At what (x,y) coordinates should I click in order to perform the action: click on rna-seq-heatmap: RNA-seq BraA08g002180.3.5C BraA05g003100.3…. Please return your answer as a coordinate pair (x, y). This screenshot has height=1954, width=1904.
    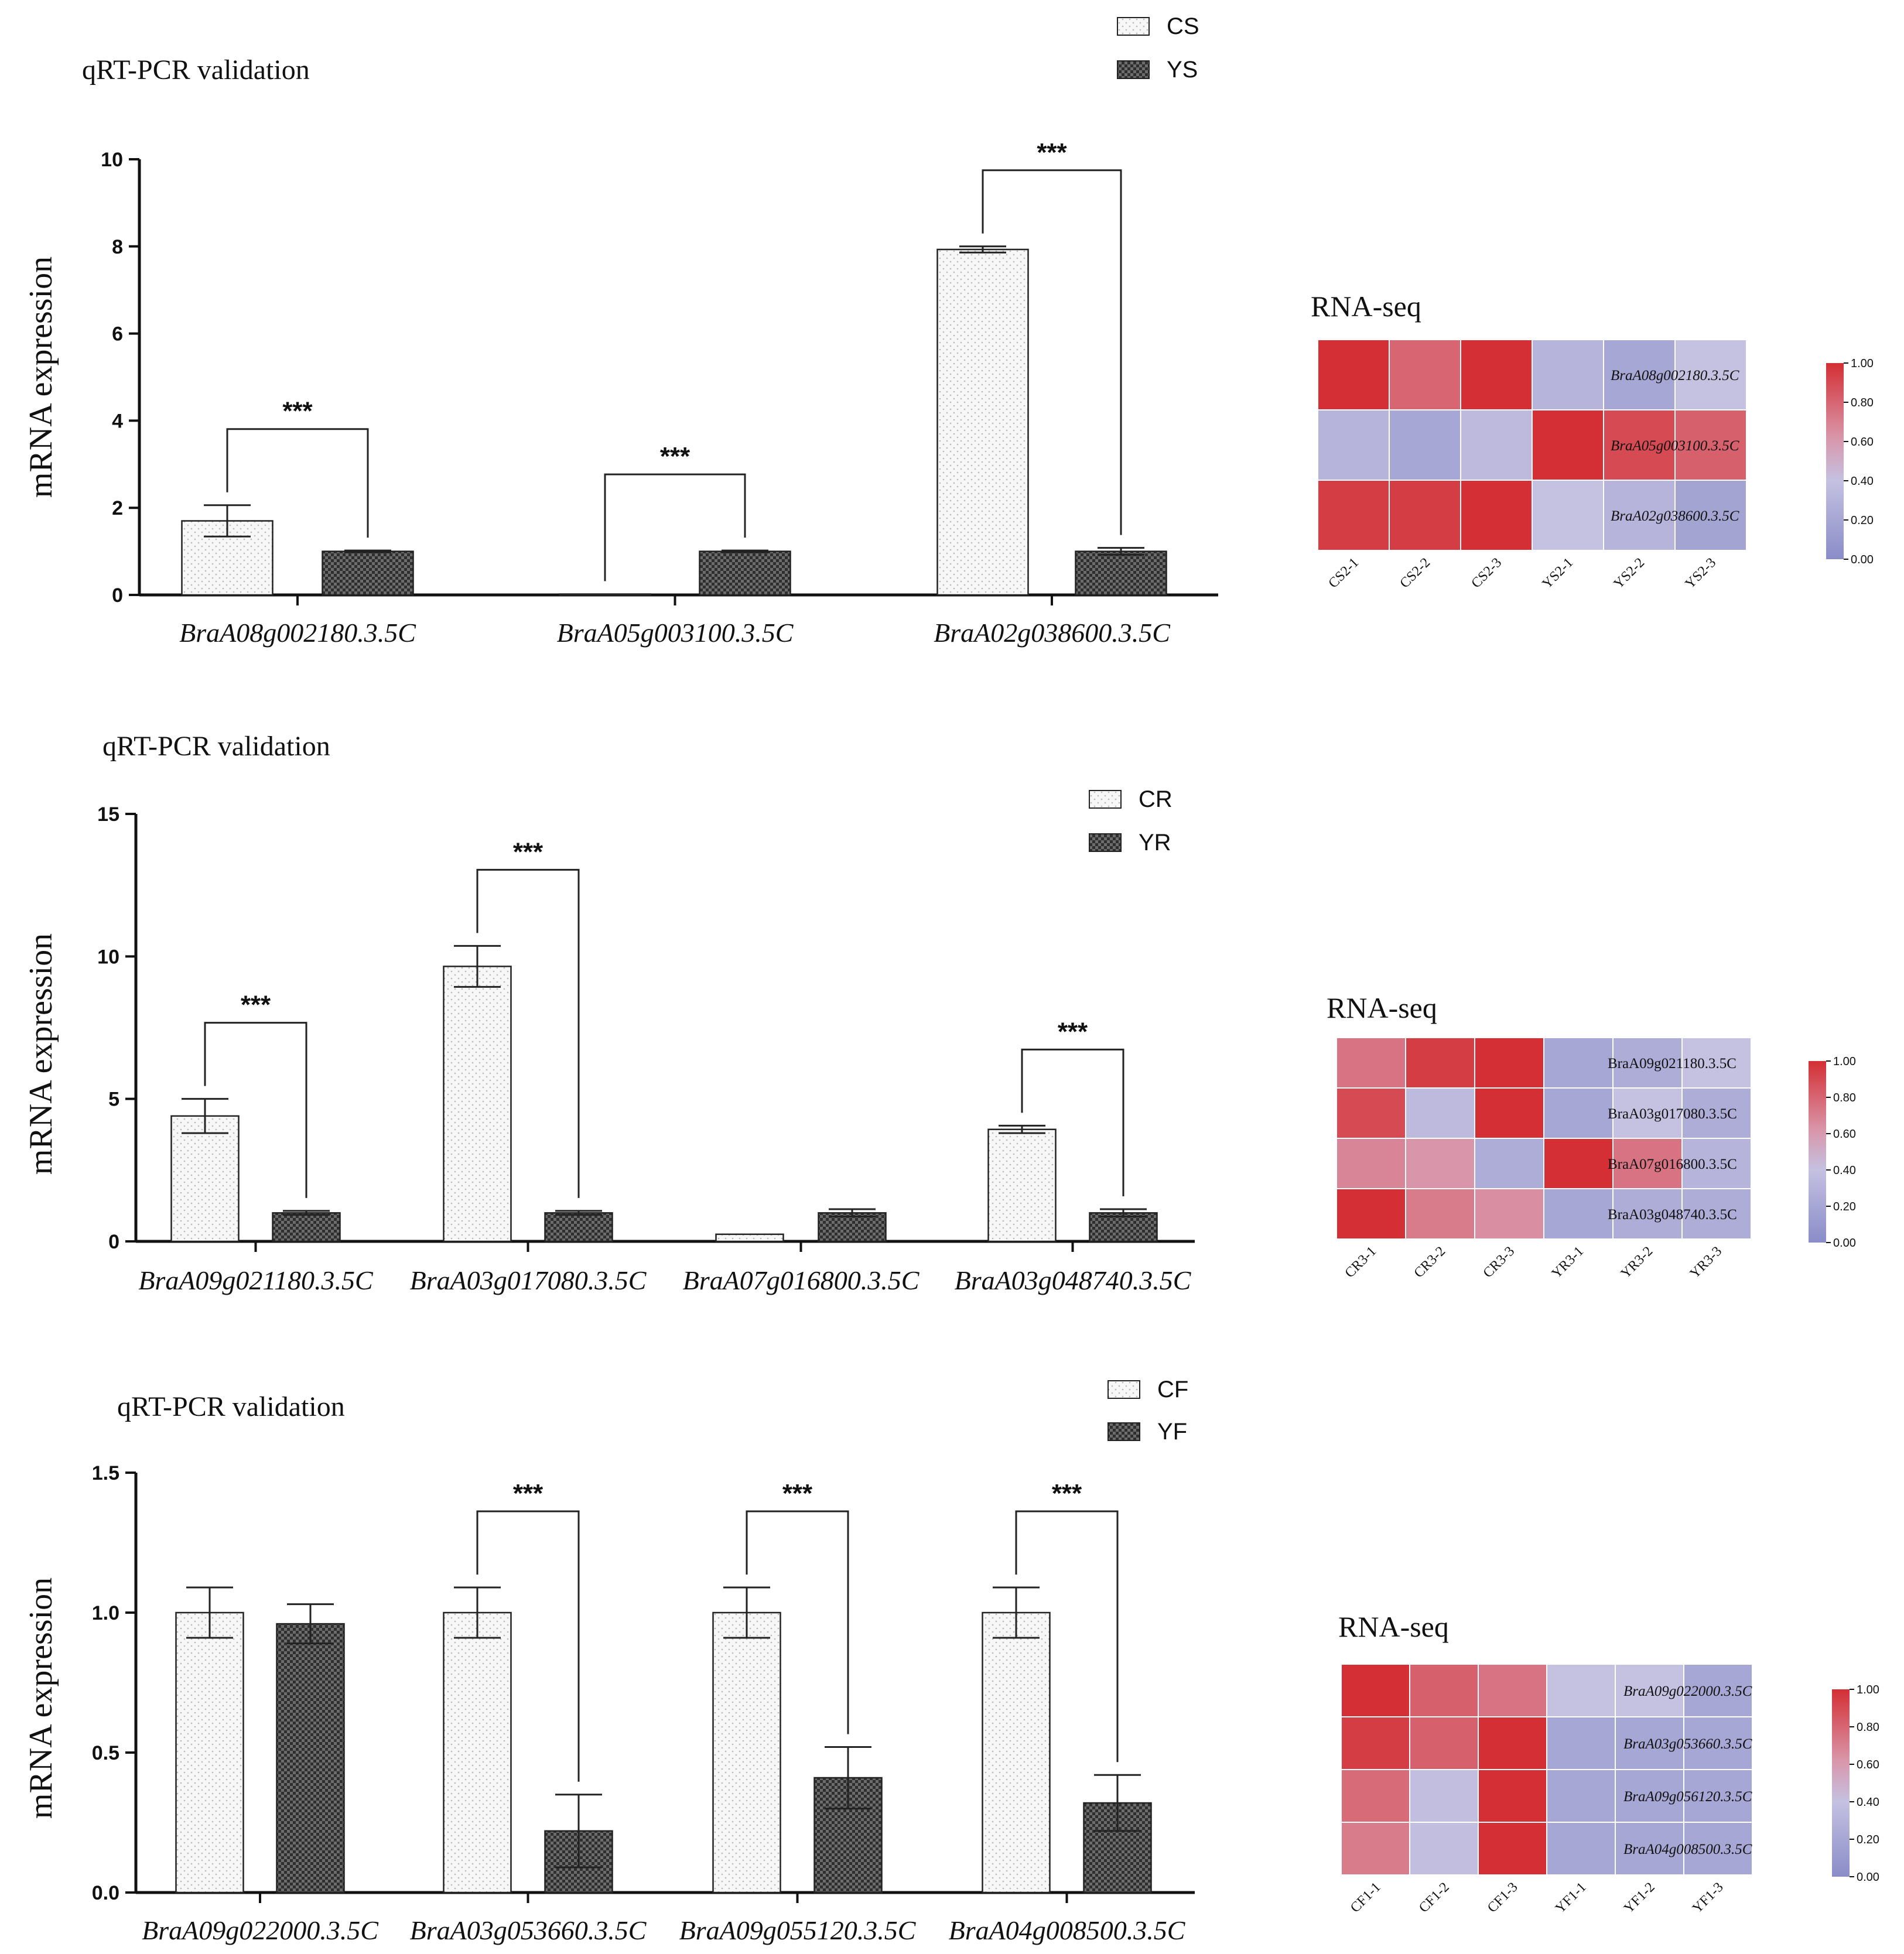
    Looking at the image, I should click on (1592, 441).